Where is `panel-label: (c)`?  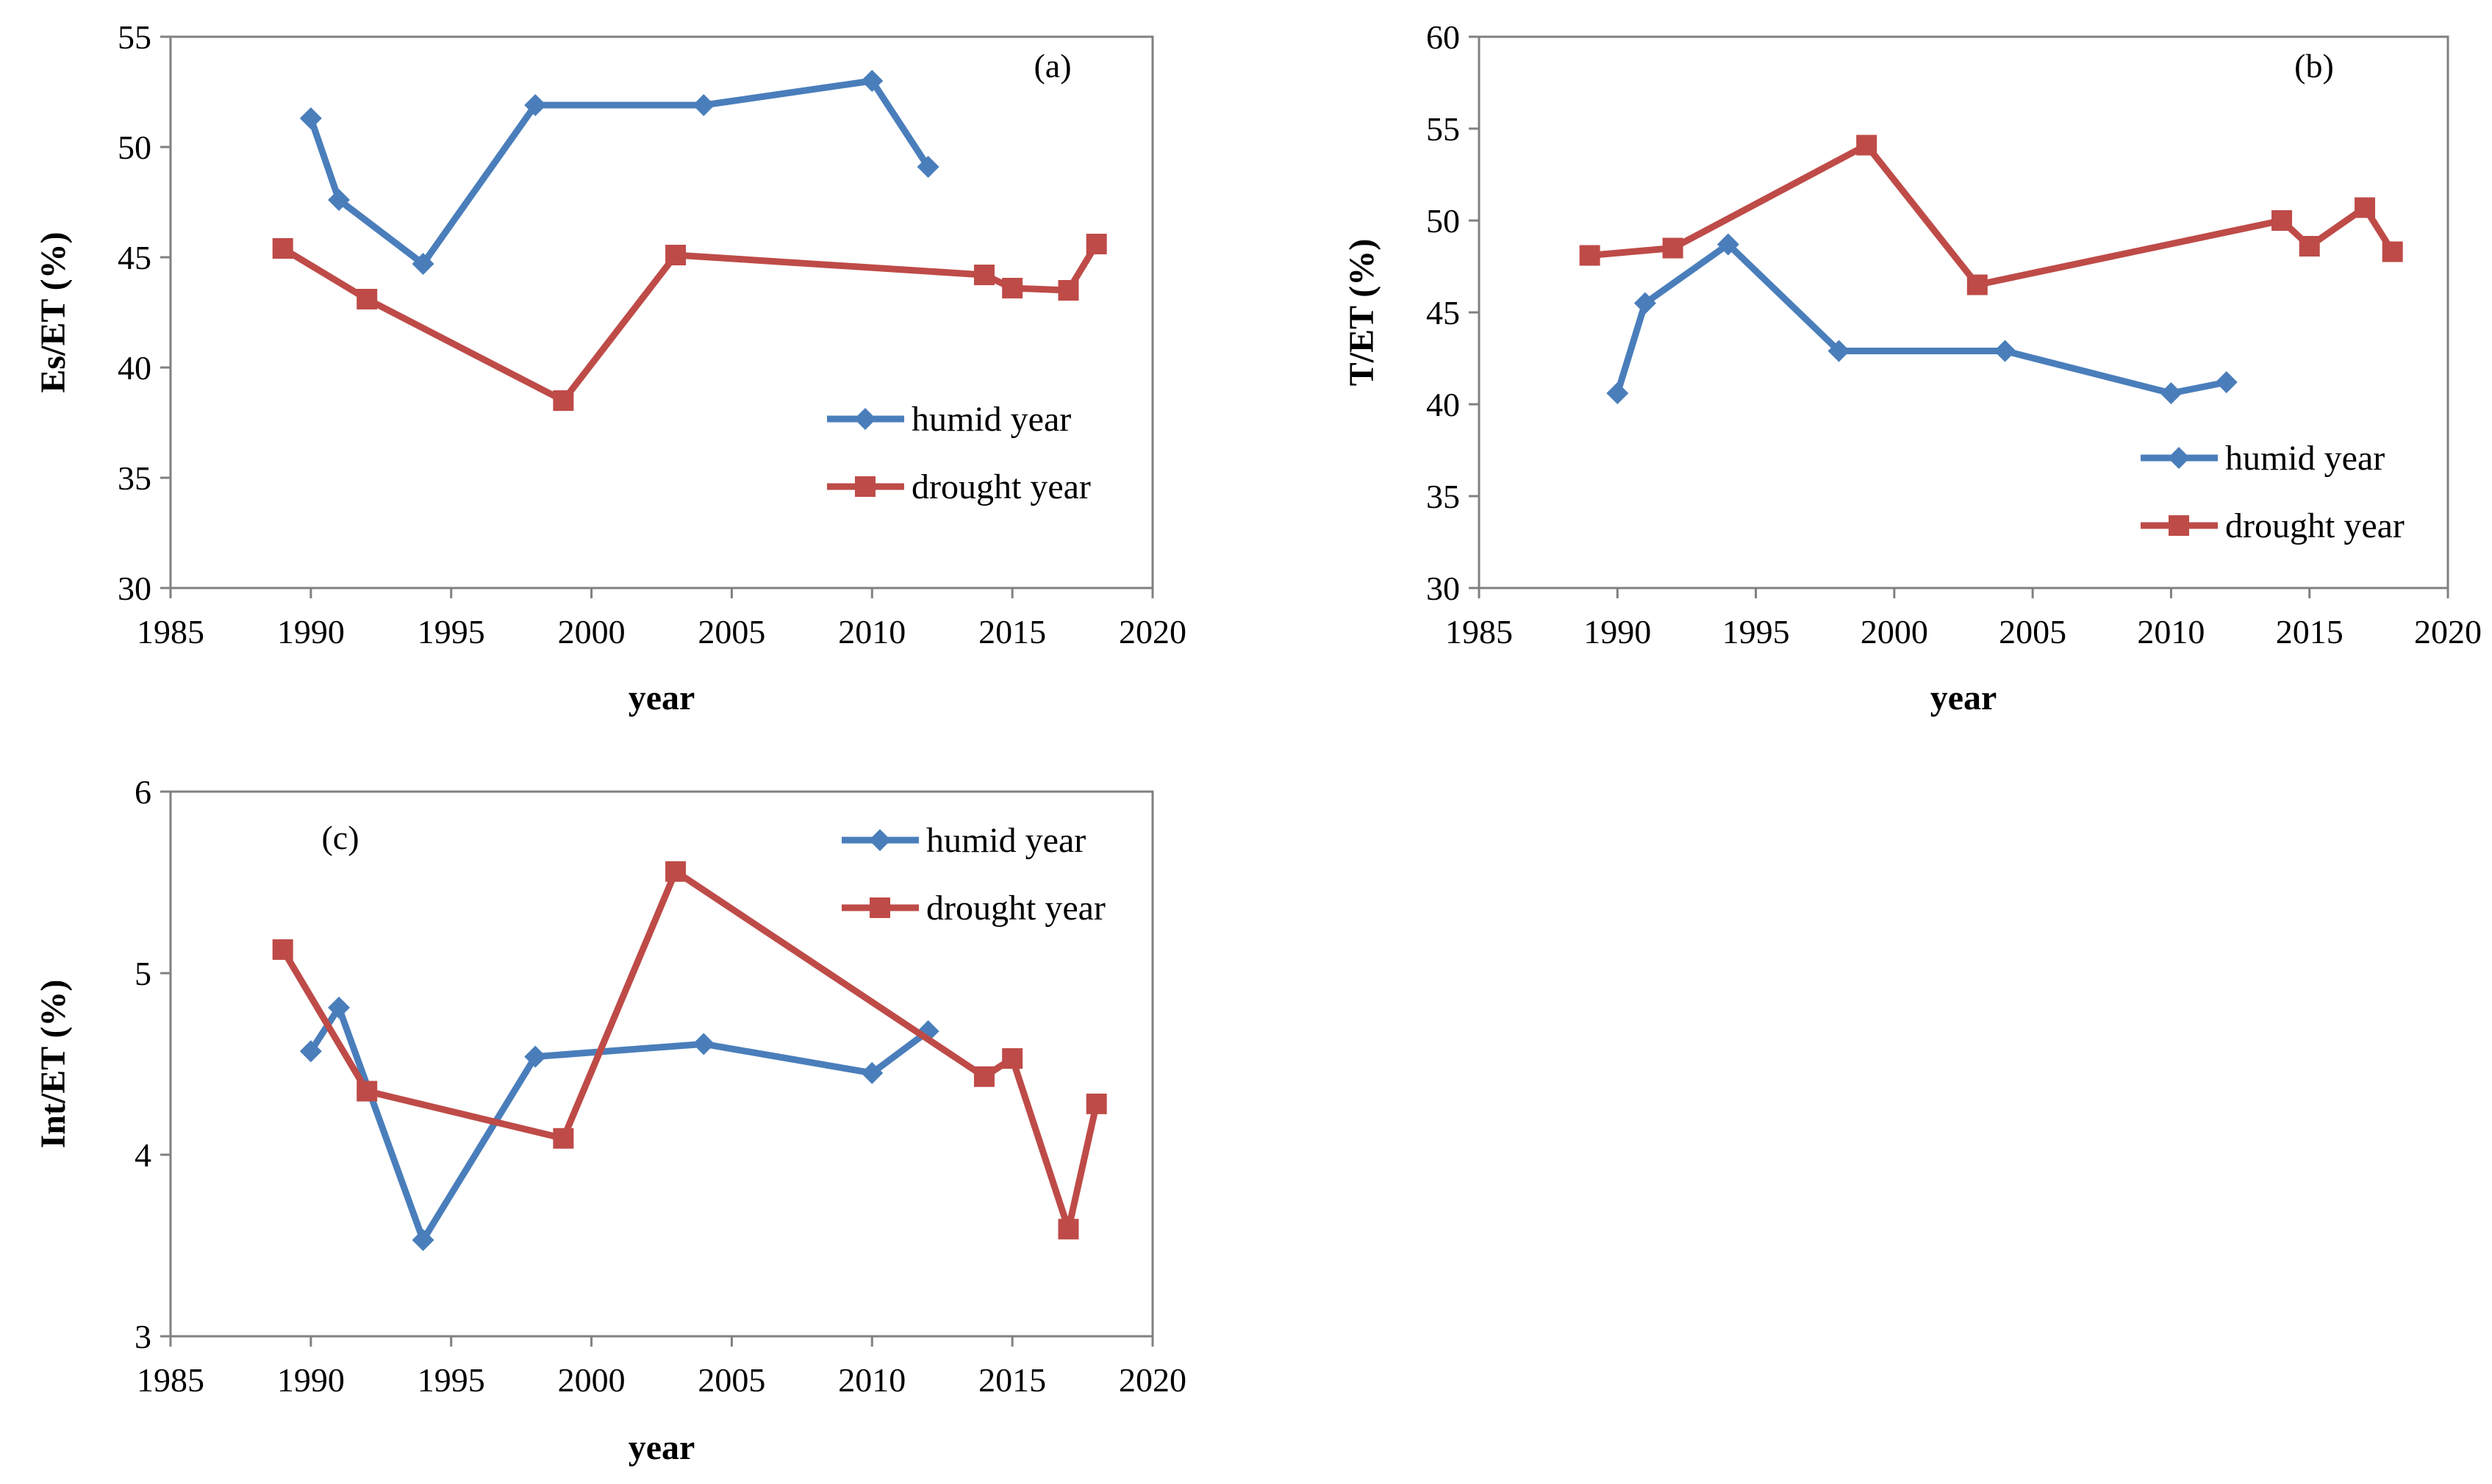
panel-label: (c) is located at coordinates (340, 837).